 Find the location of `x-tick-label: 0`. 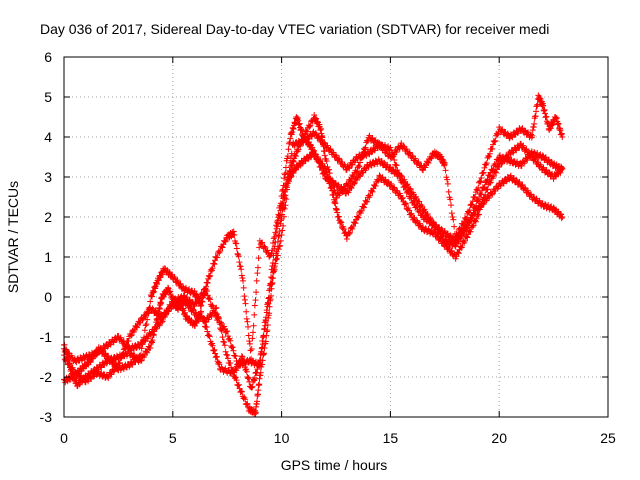

x-tick-label: 0 is located at coordinates (64, 438).